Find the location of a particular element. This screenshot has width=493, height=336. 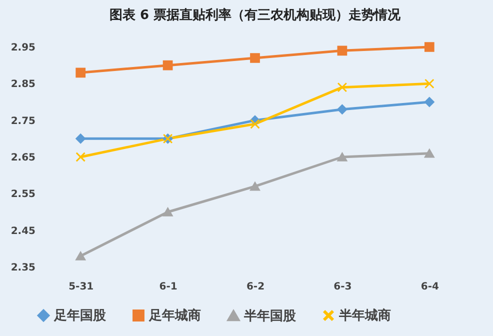

legend-label: 半年国股 is located at coordinates (270, 316).